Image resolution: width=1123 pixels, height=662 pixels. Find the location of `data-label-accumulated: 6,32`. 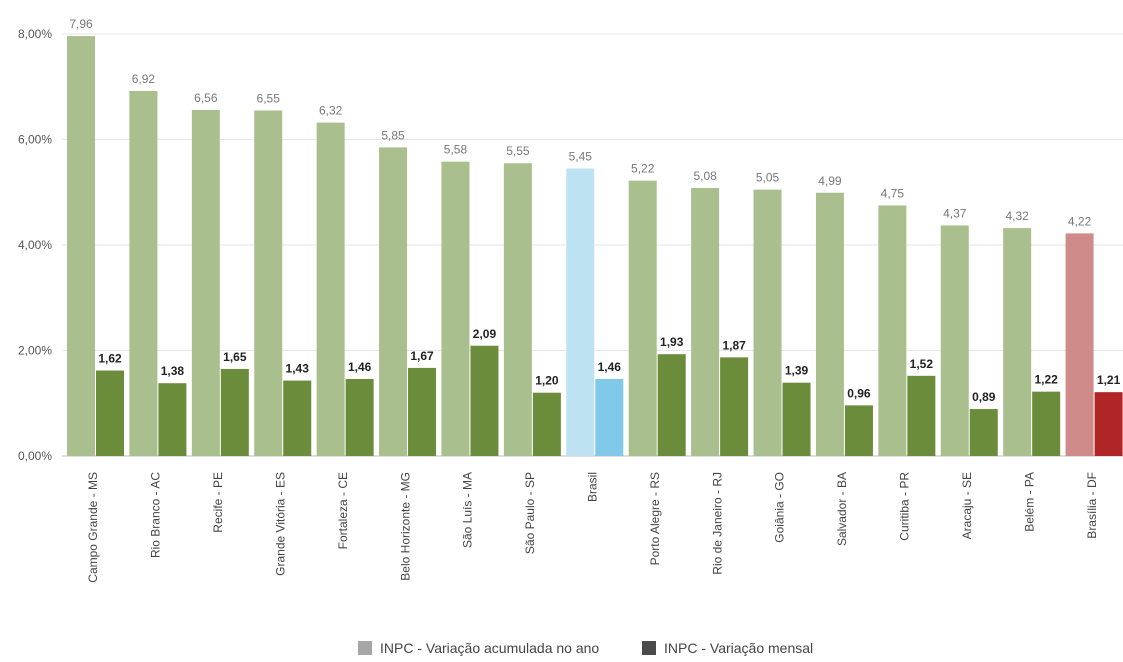

data-label-accumulated: 6,32 is located at coordinates (331, 111).